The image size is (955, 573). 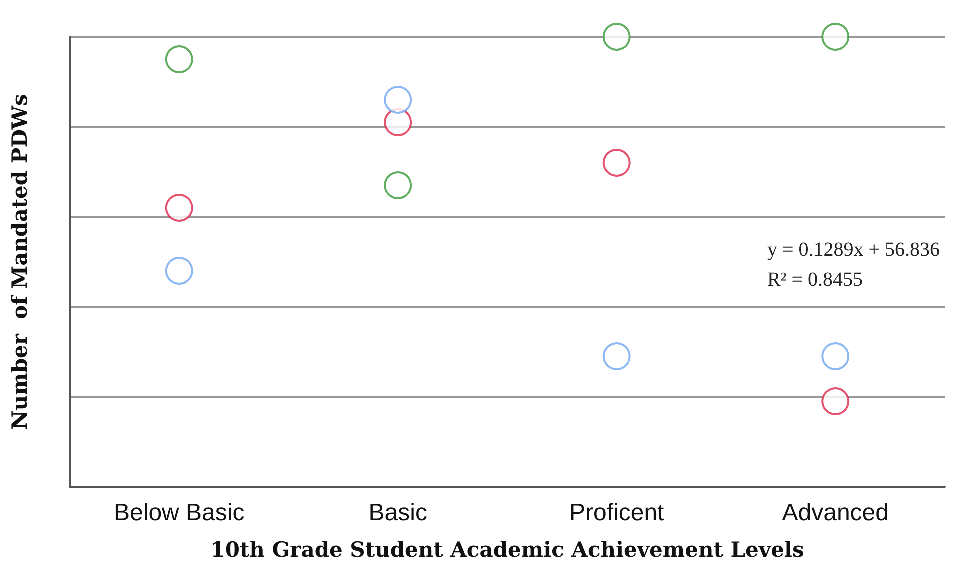 What do you see at coordinates (835, 513) in the screenshot?
I see `x-tick-label: Advanced` at bounding box center [835, 513].